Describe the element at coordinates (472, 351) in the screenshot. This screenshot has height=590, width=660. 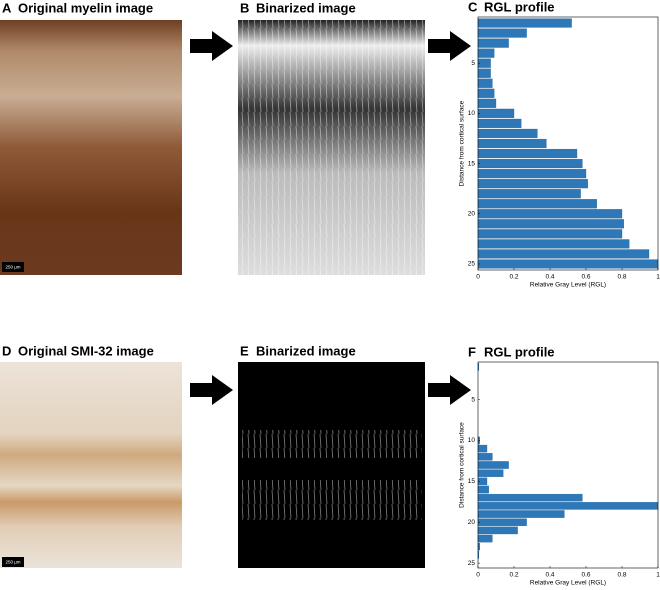
I see `panel-letter: F` at that location.